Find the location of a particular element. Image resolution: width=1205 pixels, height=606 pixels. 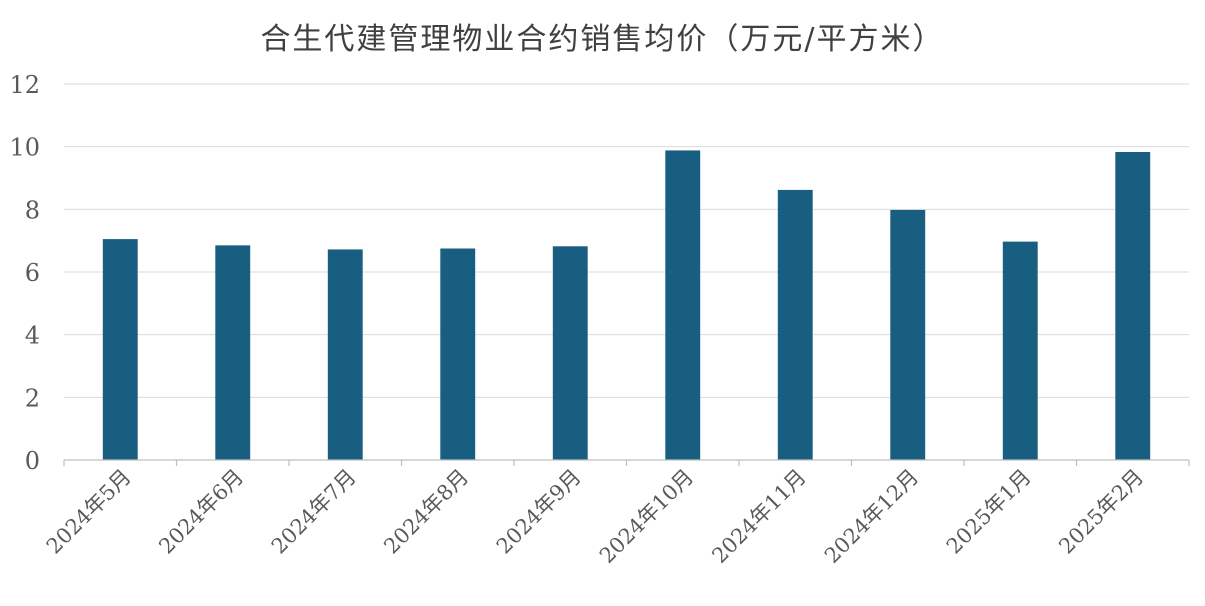

y-tick-label-8: 8 is located at coordinates (32, 210).